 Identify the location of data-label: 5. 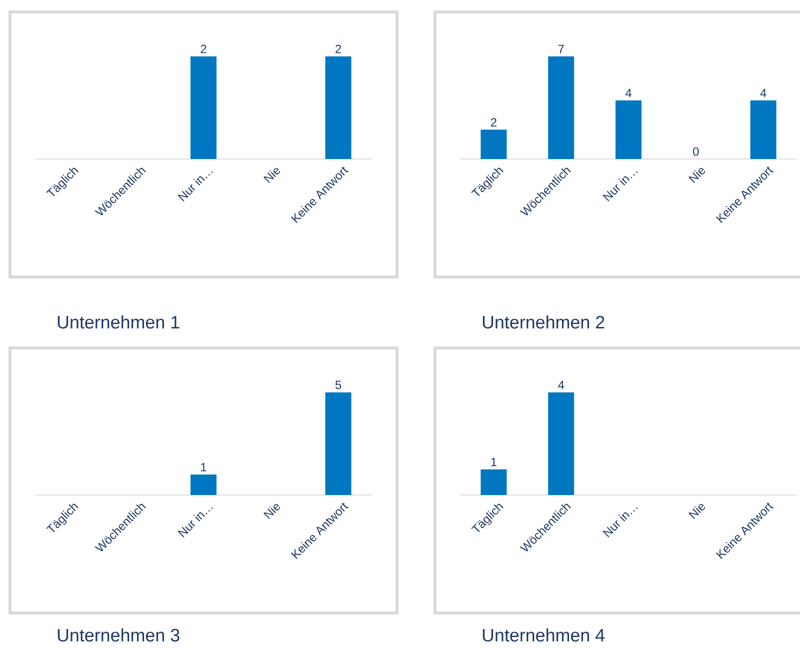
(338, 385).